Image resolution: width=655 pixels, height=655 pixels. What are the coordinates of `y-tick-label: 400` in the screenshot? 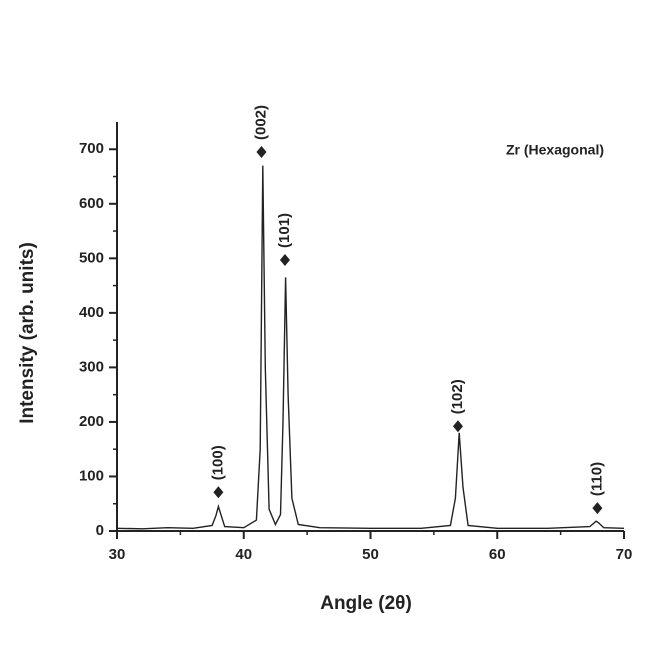 It's located at (91, 312).